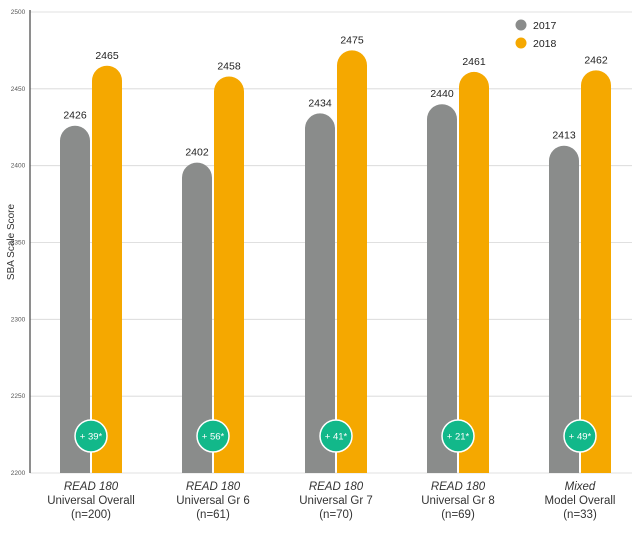  What do you see at coordinates (18, 89) in the screenshot?
I see `y-tick-label: 2450` at bounding box center [18, 89].